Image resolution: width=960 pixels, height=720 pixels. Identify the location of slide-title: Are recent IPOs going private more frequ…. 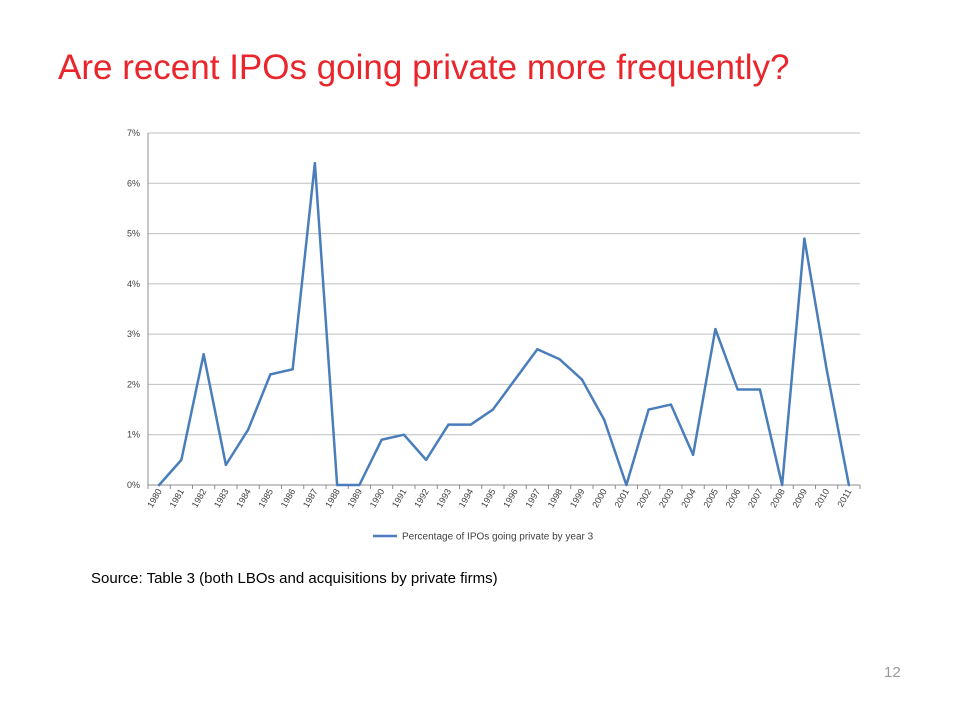
(424, 67).